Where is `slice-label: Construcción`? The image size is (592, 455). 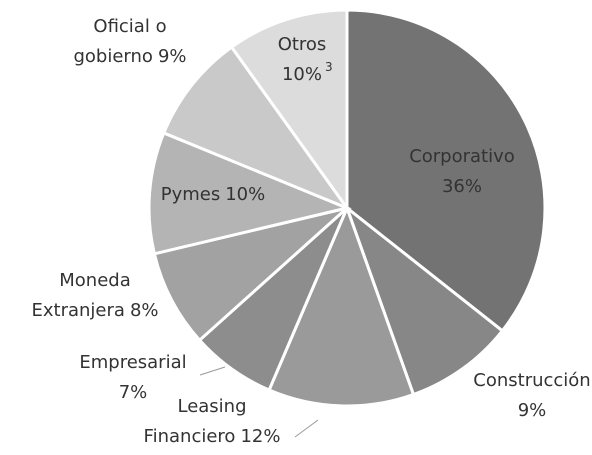 slice-label: Construcción is located at coordinates (531, 380).